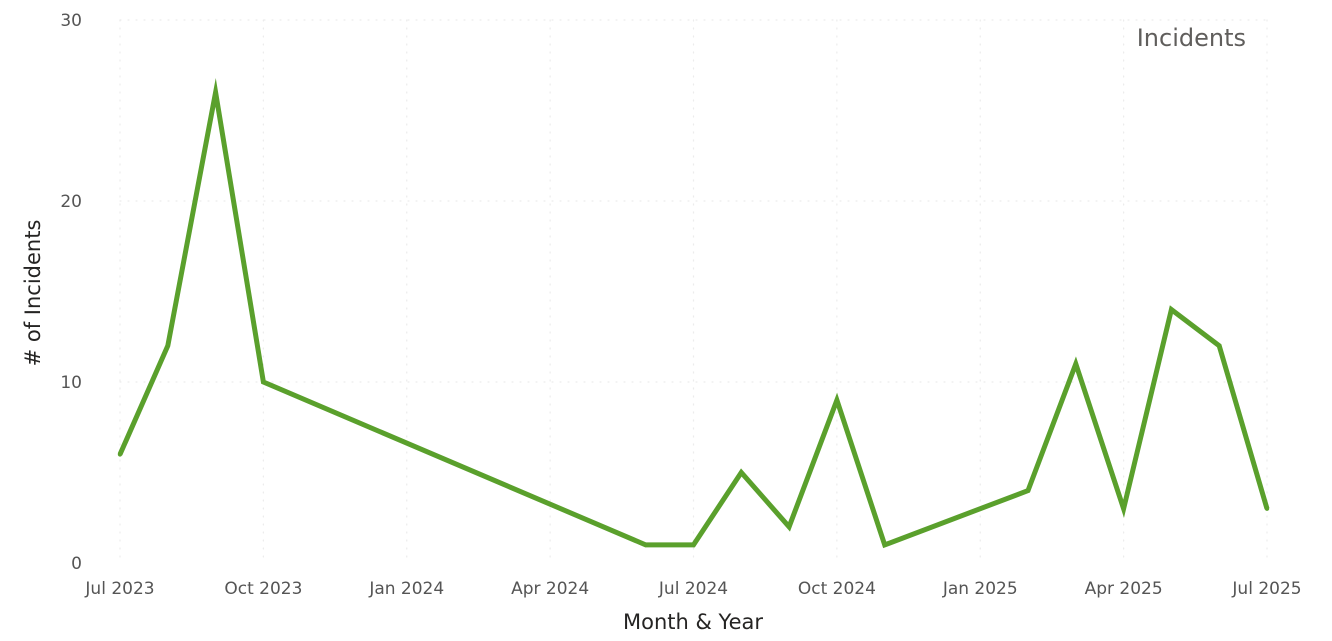 The image size is (1332, 641). Describe the element at coordinates (76, 564) in the screenshot. I see `y-tick-label: 0` at that location.